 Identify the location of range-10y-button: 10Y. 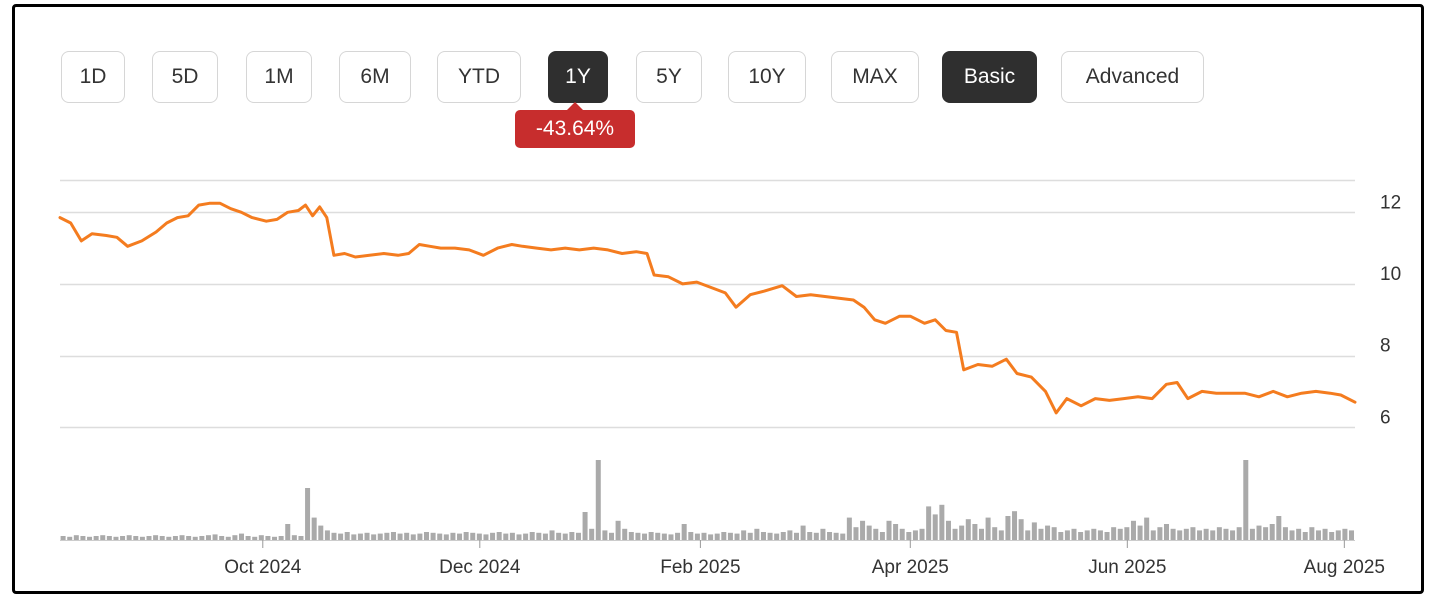
(767, 77).